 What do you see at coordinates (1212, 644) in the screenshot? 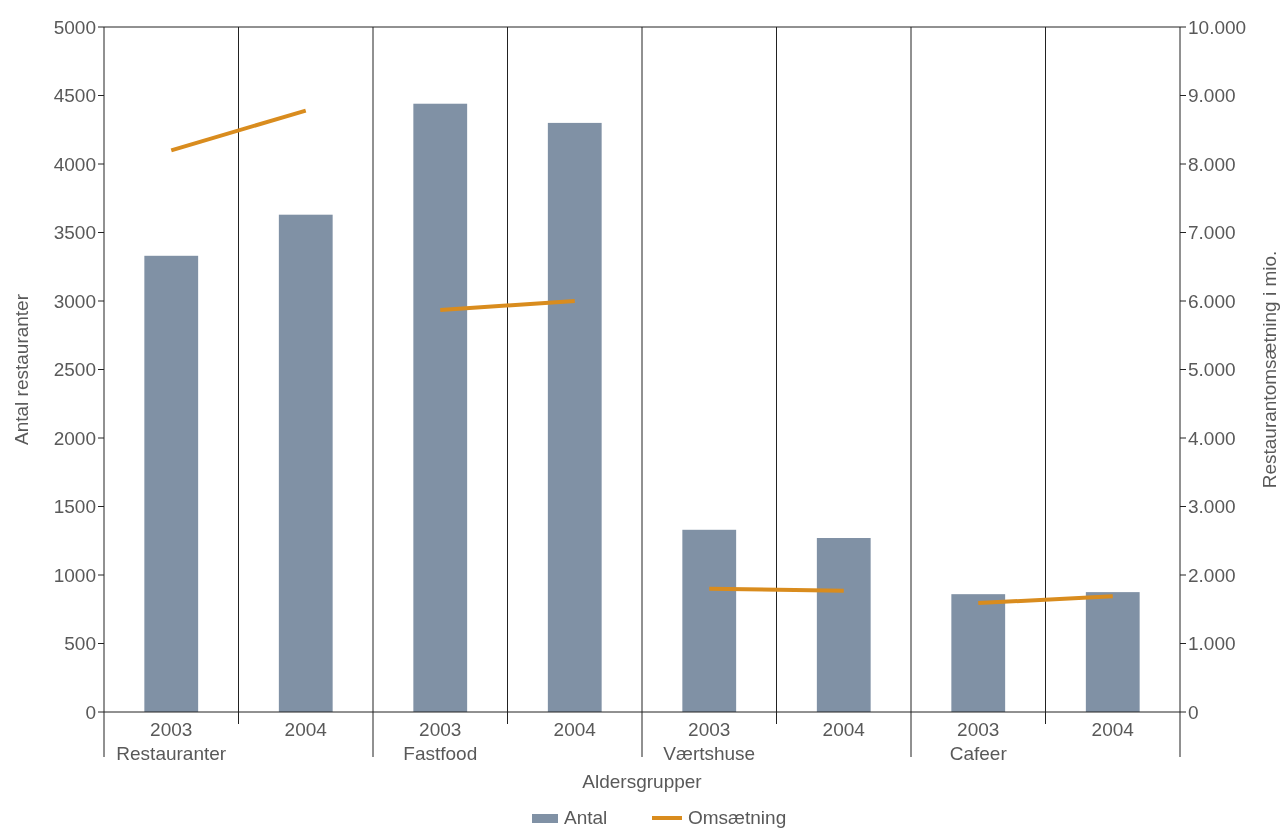
I see `y2-tick-label: 1.000` at bounding box center [1212, 644].